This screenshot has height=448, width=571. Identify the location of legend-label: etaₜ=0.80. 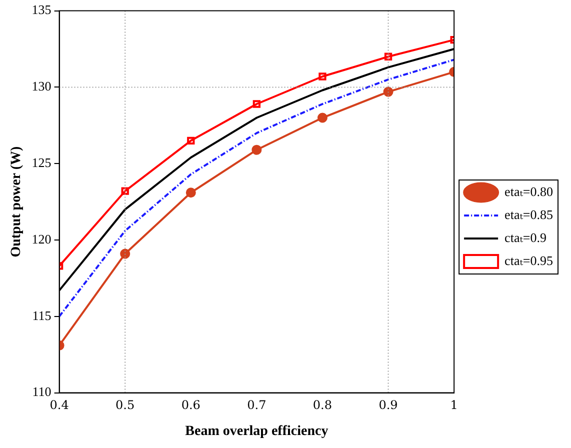
(529, 191).